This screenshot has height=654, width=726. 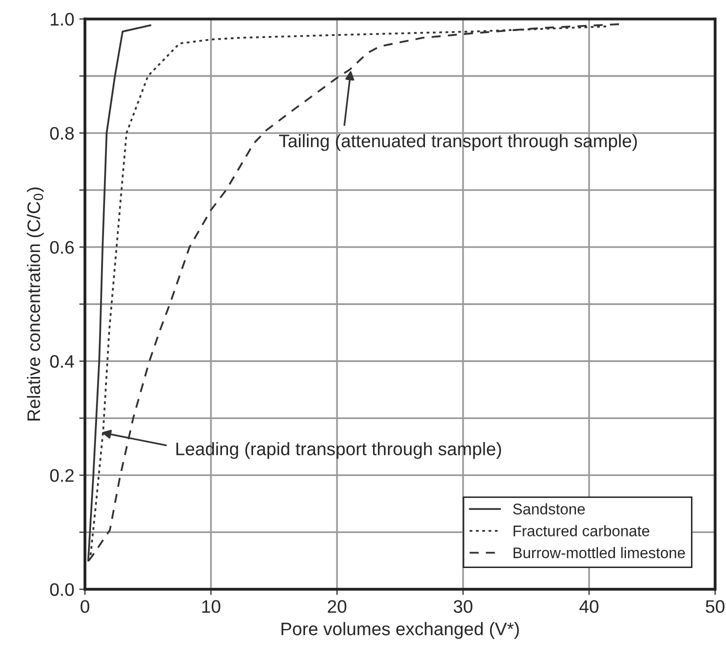 I want to click on x-tick-label: 10, so click(x=211, y=606).